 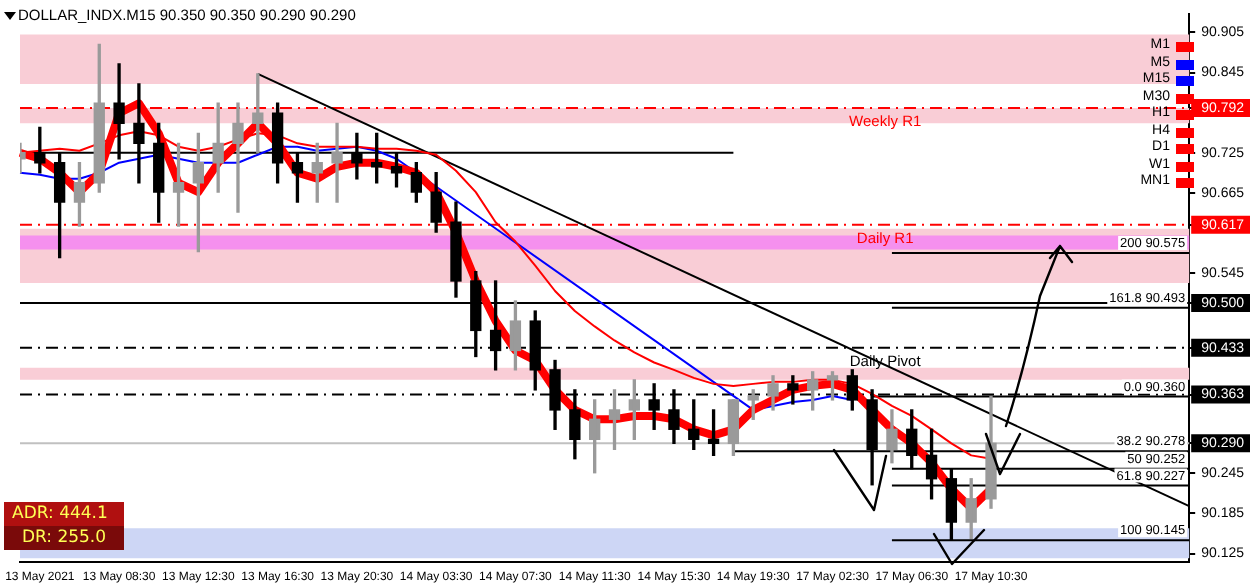 What do you see at coordinates (64, 514) in the screenshot?
I see `annotation: ADR: 444.1` at bounding box center [64, 514].